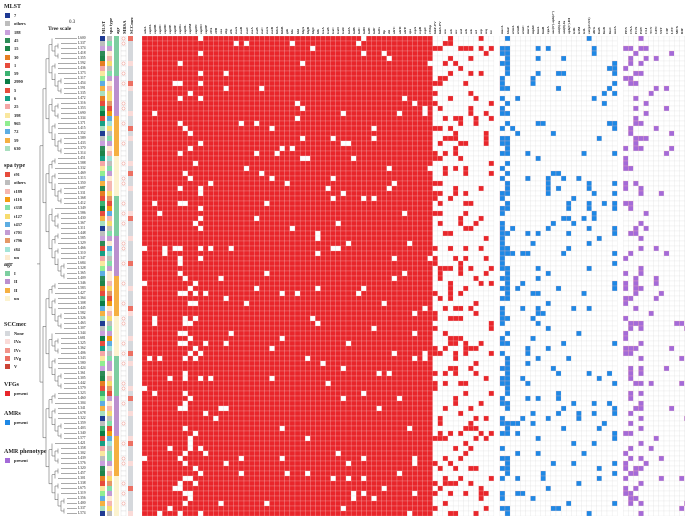  I want to click on strain-label: L310, so click(82, 253).